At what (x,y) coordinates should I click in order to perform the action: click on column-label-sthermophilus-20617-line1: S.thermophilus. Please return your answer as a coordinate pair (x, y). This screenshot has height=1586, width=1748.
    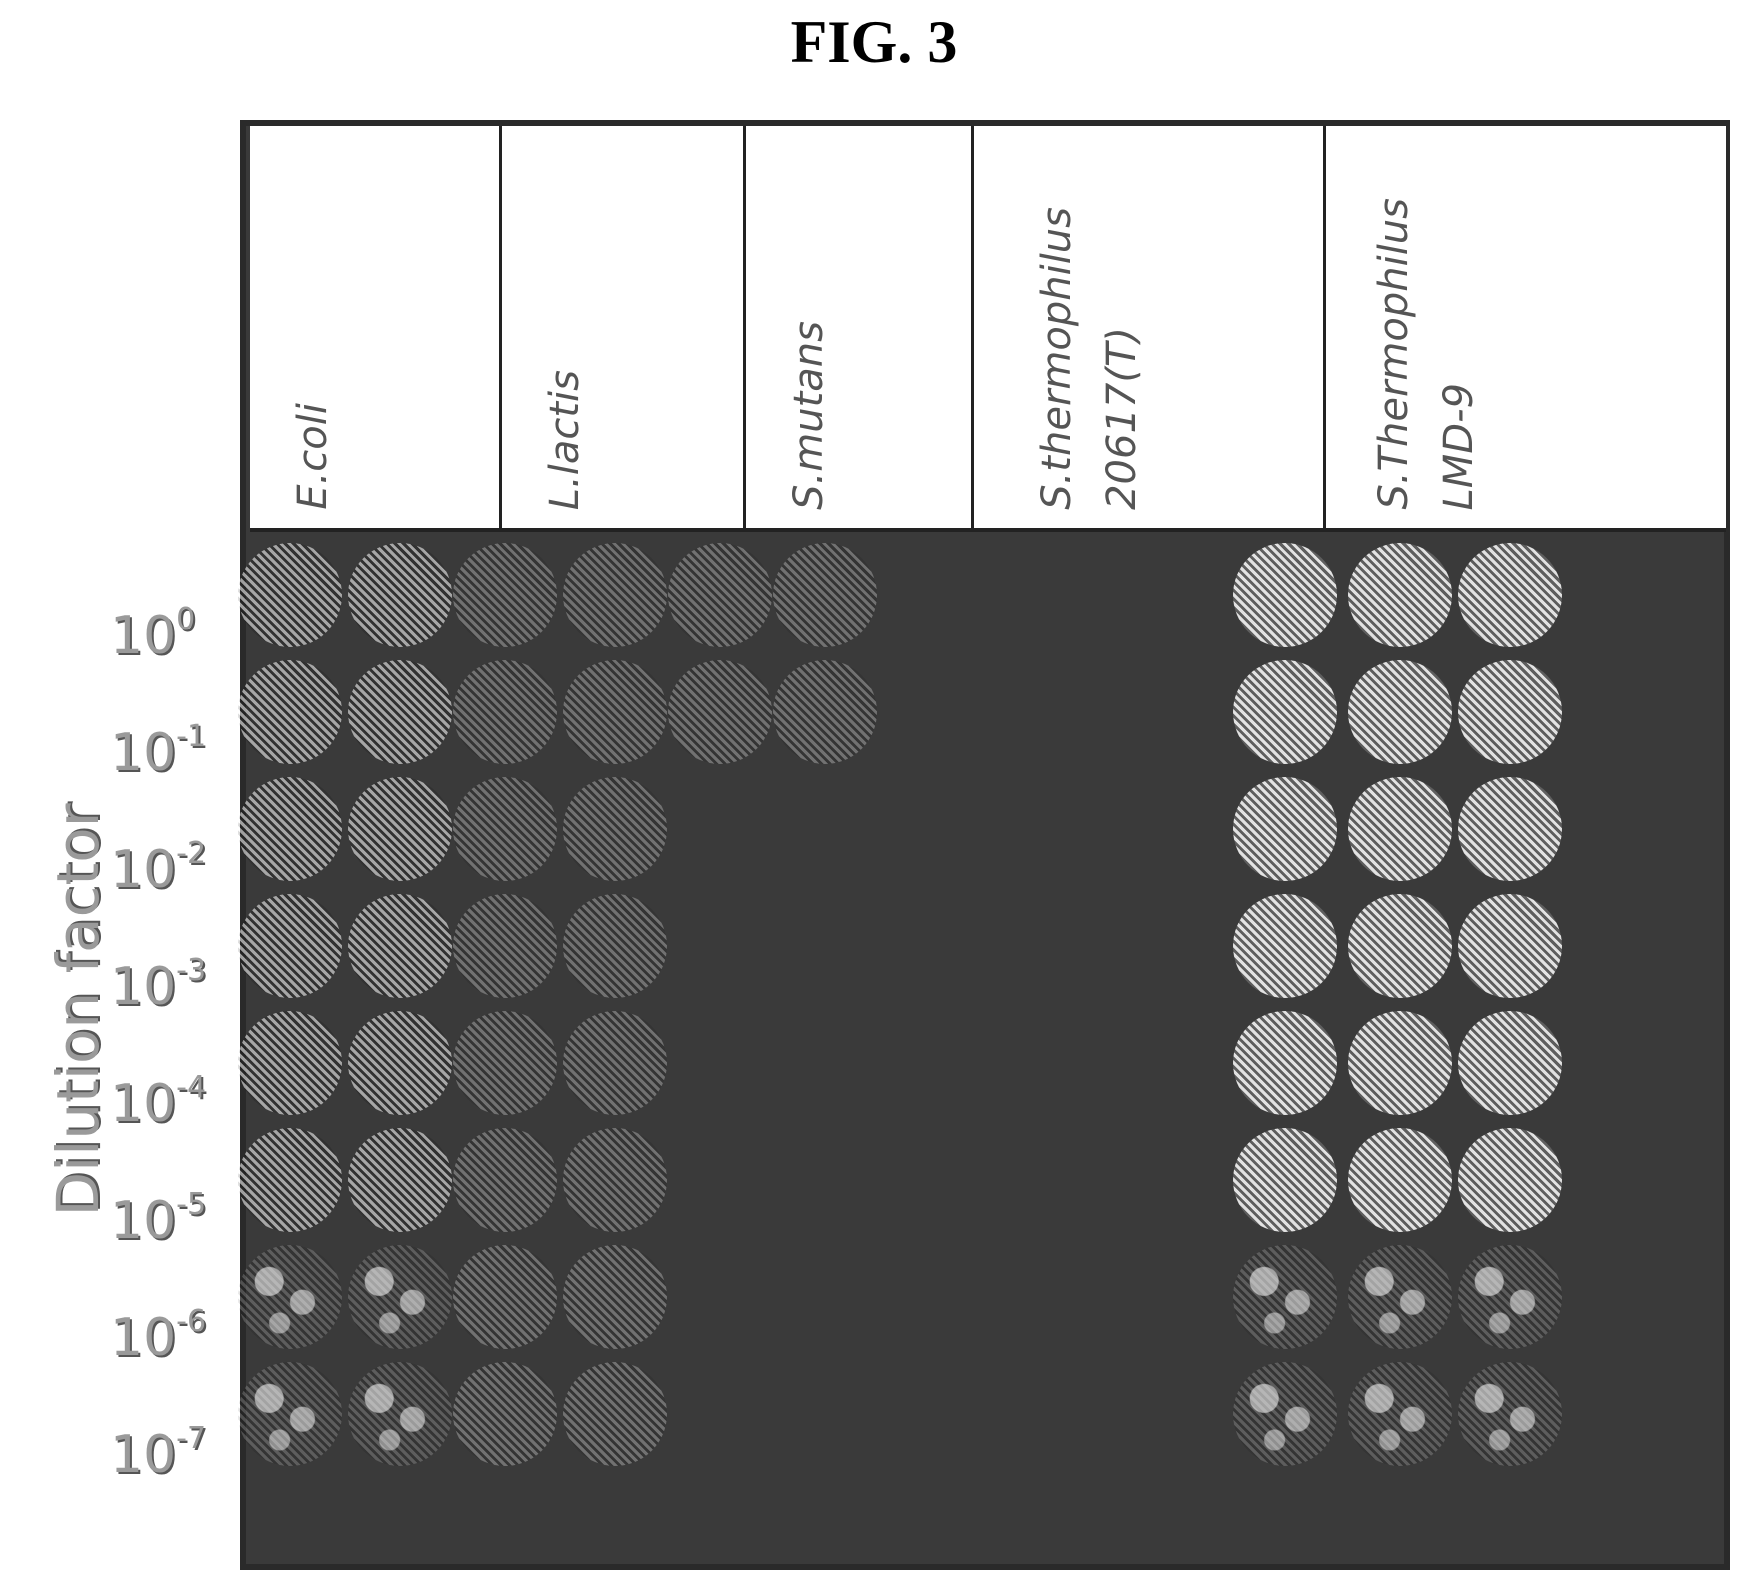
    Looking at the image, I should click on (1057, 358).